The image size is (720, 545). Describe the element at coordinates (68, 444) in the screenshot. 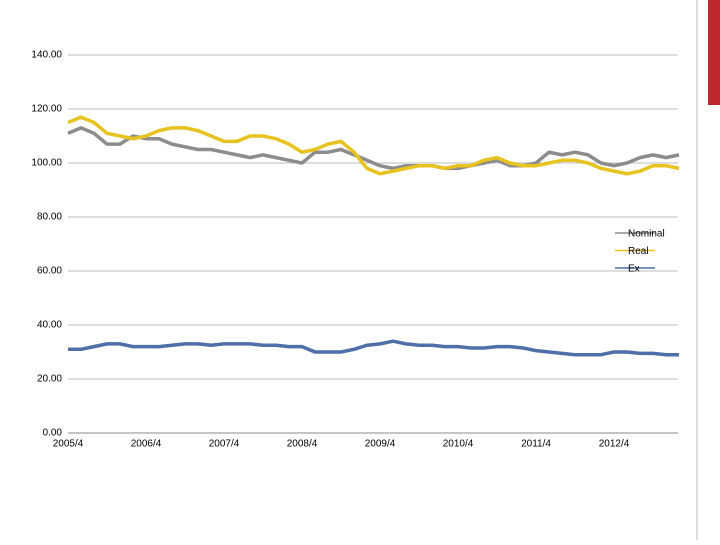

I see `x-tick-label: 2005/4` at that location.